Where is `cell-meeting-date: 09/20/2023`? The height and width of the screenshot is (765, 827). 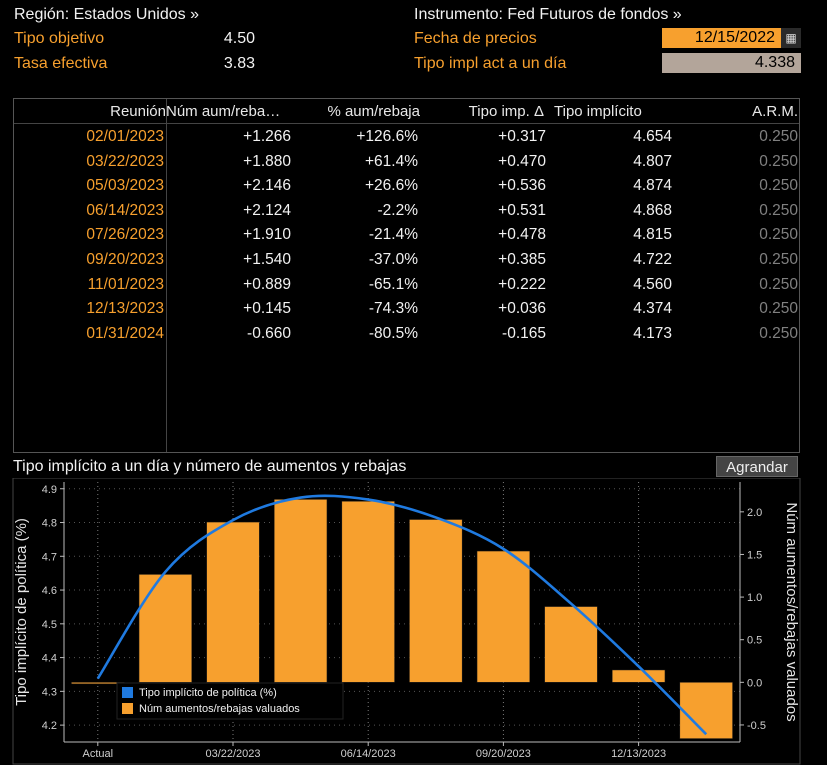
cell-meeting-date: 09/20/2023 is located at coordinates (125, 259).